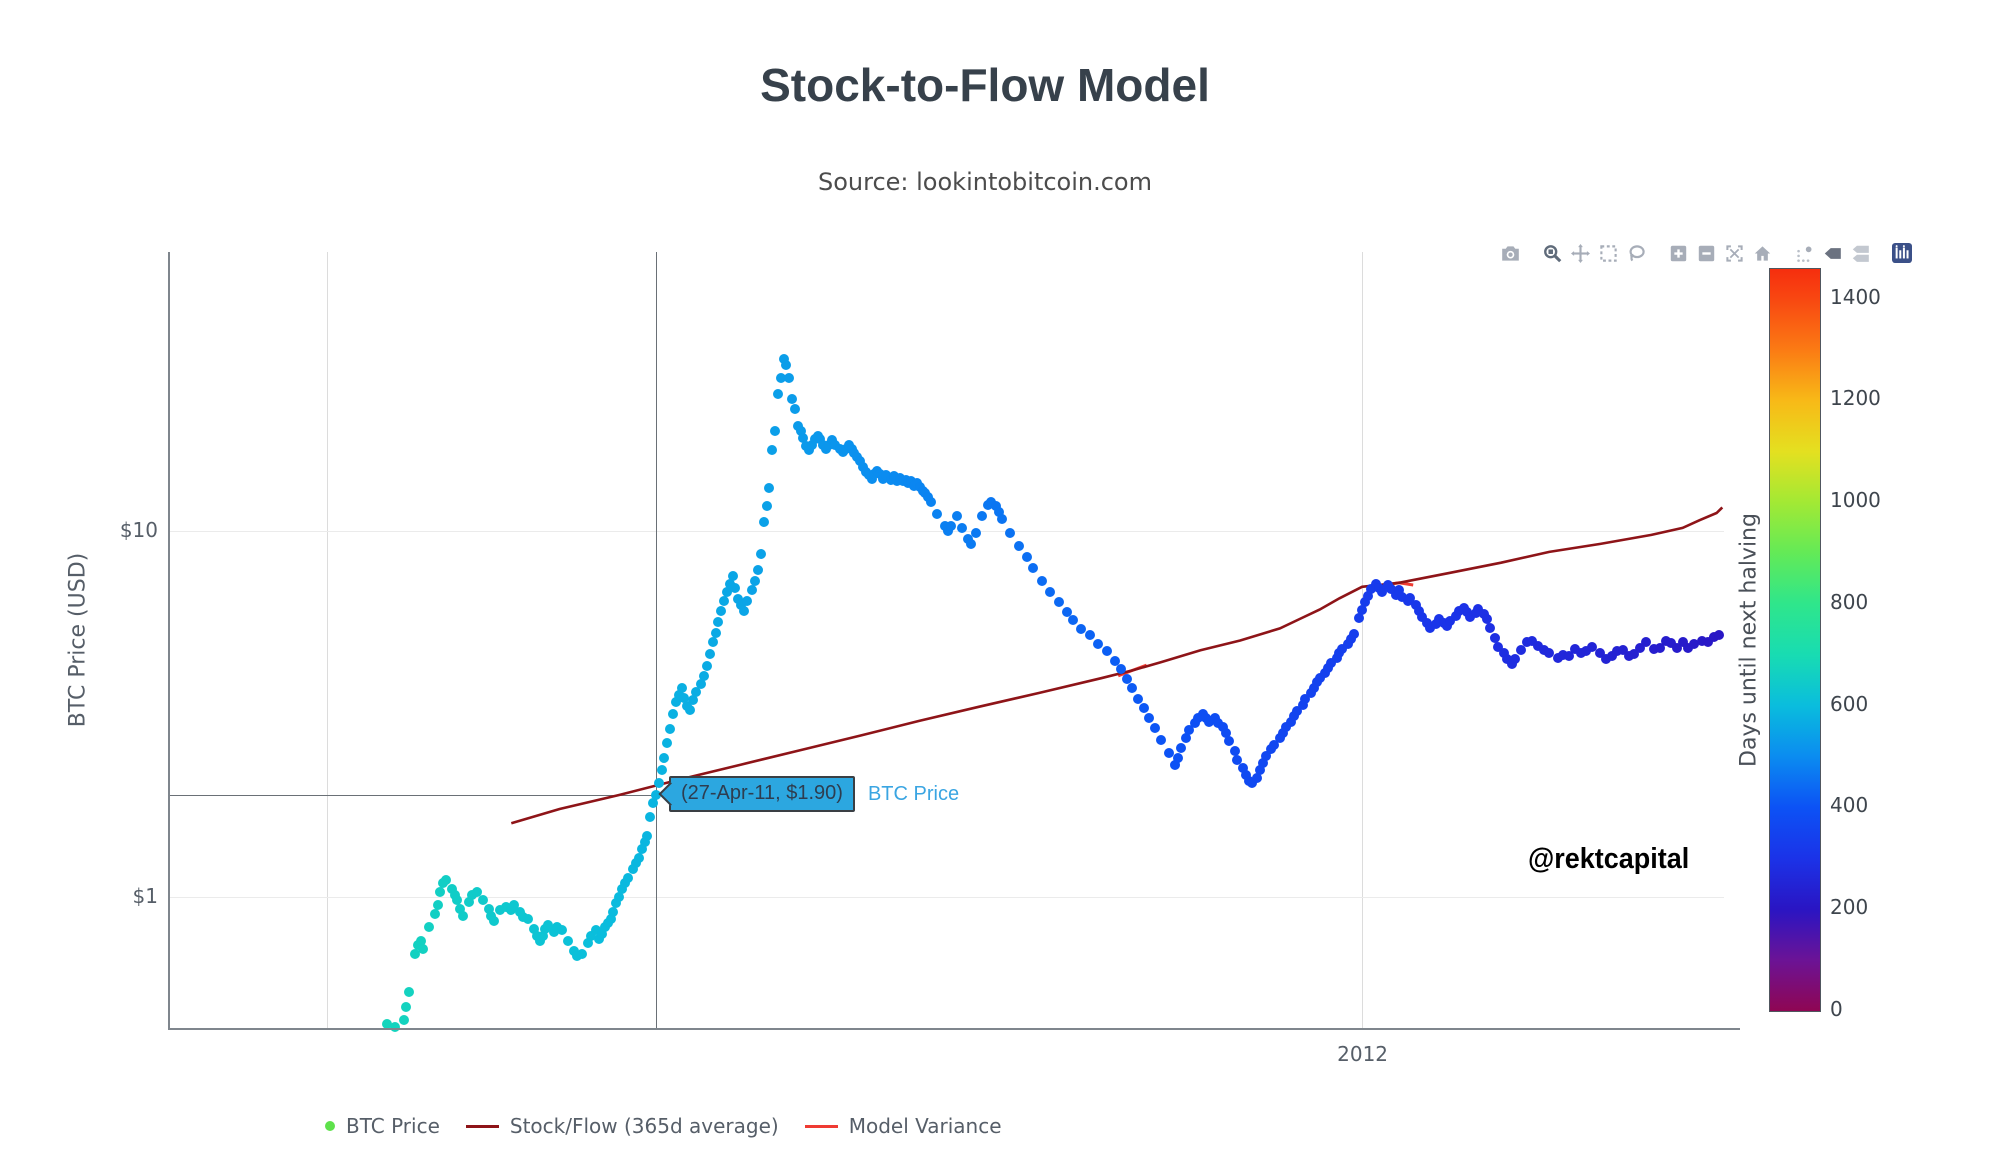 This screenshot has height=1159, width=2000. I want to click on legend-item-model-variance: Model Variance, so click(903, 1126).